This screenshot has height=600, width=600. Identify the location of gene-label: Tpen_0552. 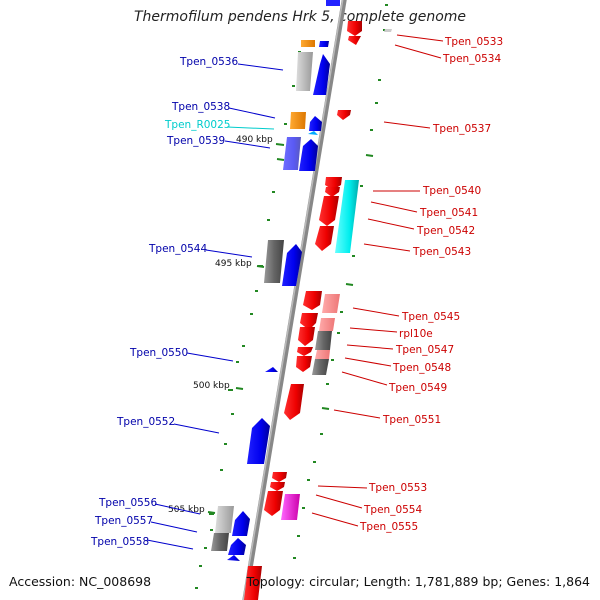
(145, 422).